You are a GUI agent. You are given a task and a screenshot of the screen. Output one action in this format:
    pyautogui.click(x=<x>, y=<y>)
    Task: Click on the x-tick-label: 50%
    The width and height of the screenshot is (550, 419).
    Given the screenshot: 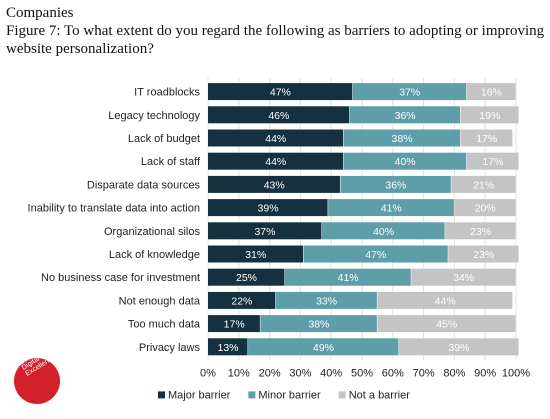 What is the action you would take?
    pyautogui.click(x=362, y=373)
    